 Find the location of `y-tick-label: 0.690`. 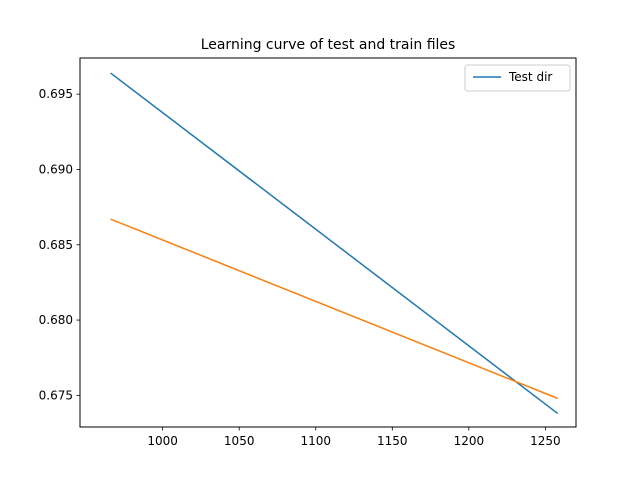

y-tick-label: 0.690 is located at coordinates (56, 169).